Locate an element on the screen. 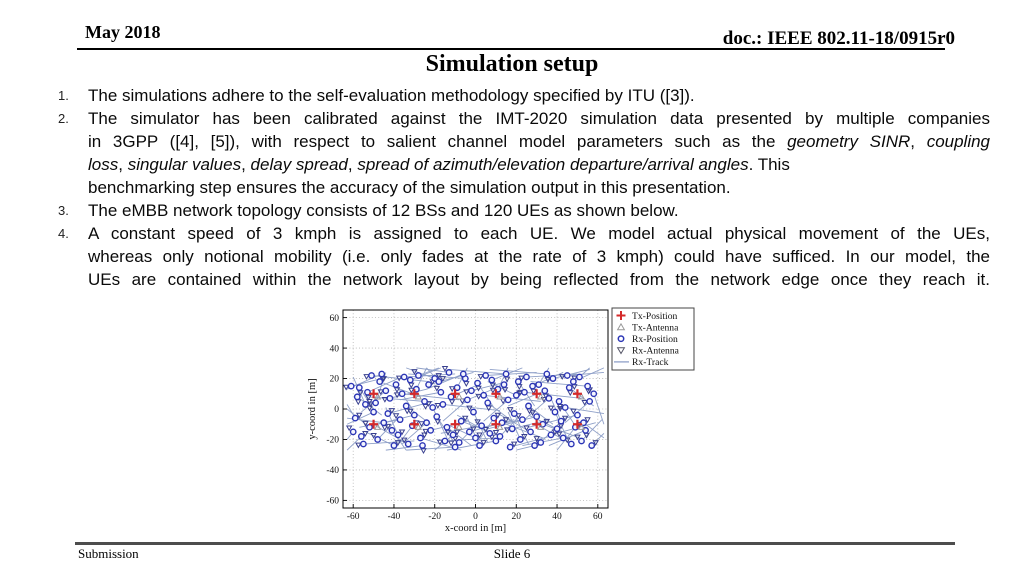  list-item-number: 2. is located at coordinates (63, 118).